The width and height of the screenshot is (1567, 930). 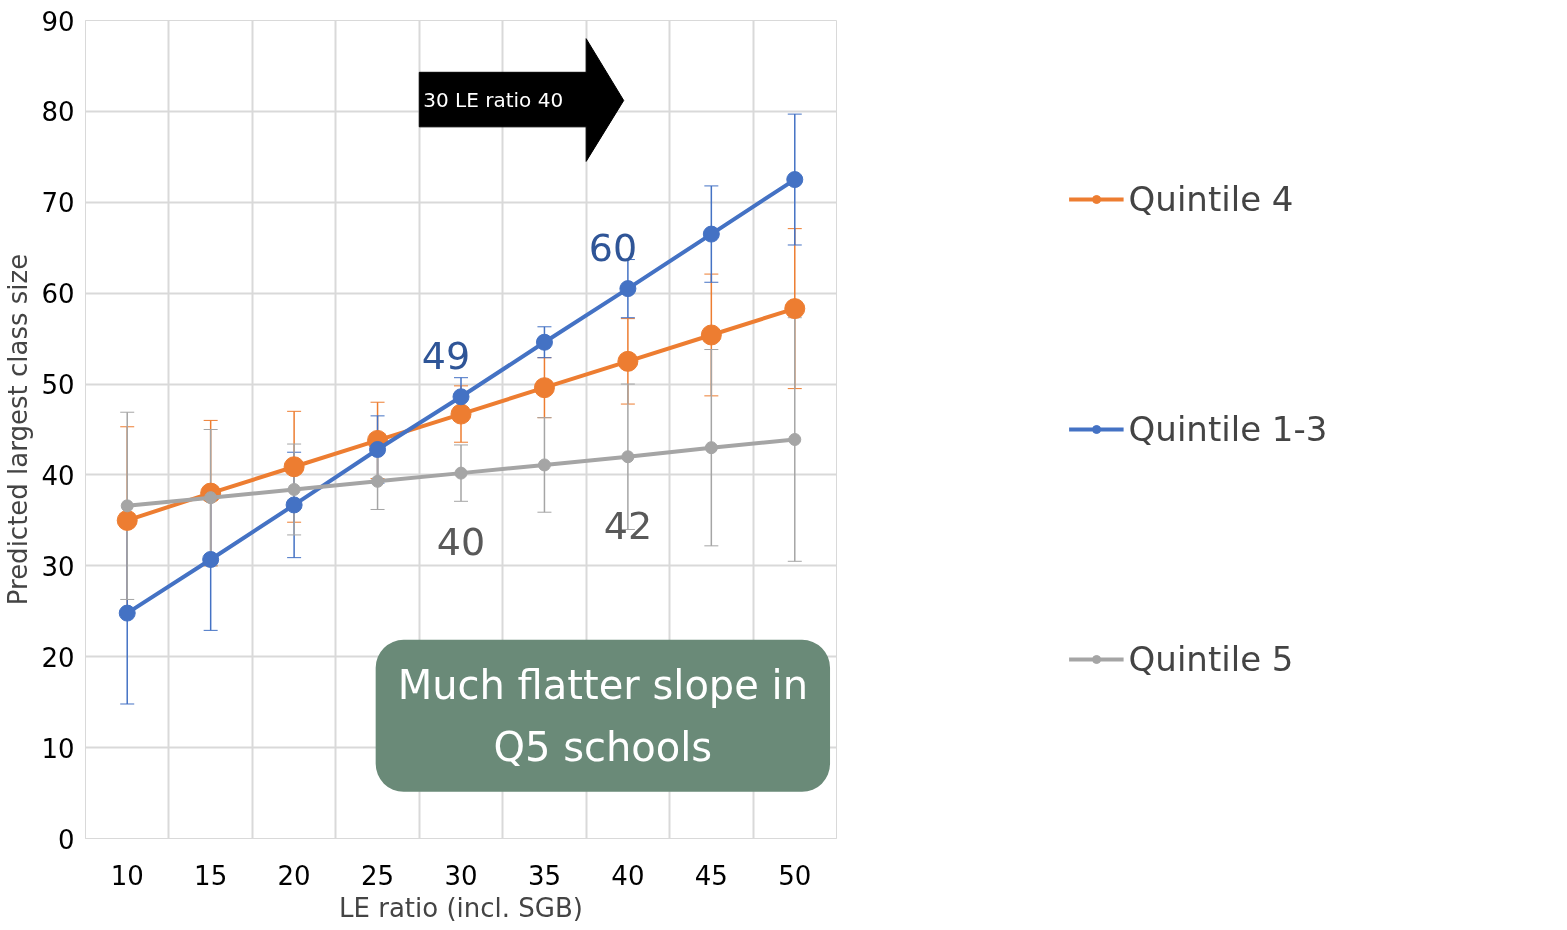 What do you see at coordinates (58, 566) in the screenshot?
I see `y-tick-label: 30` at bounding box center [58, 566].